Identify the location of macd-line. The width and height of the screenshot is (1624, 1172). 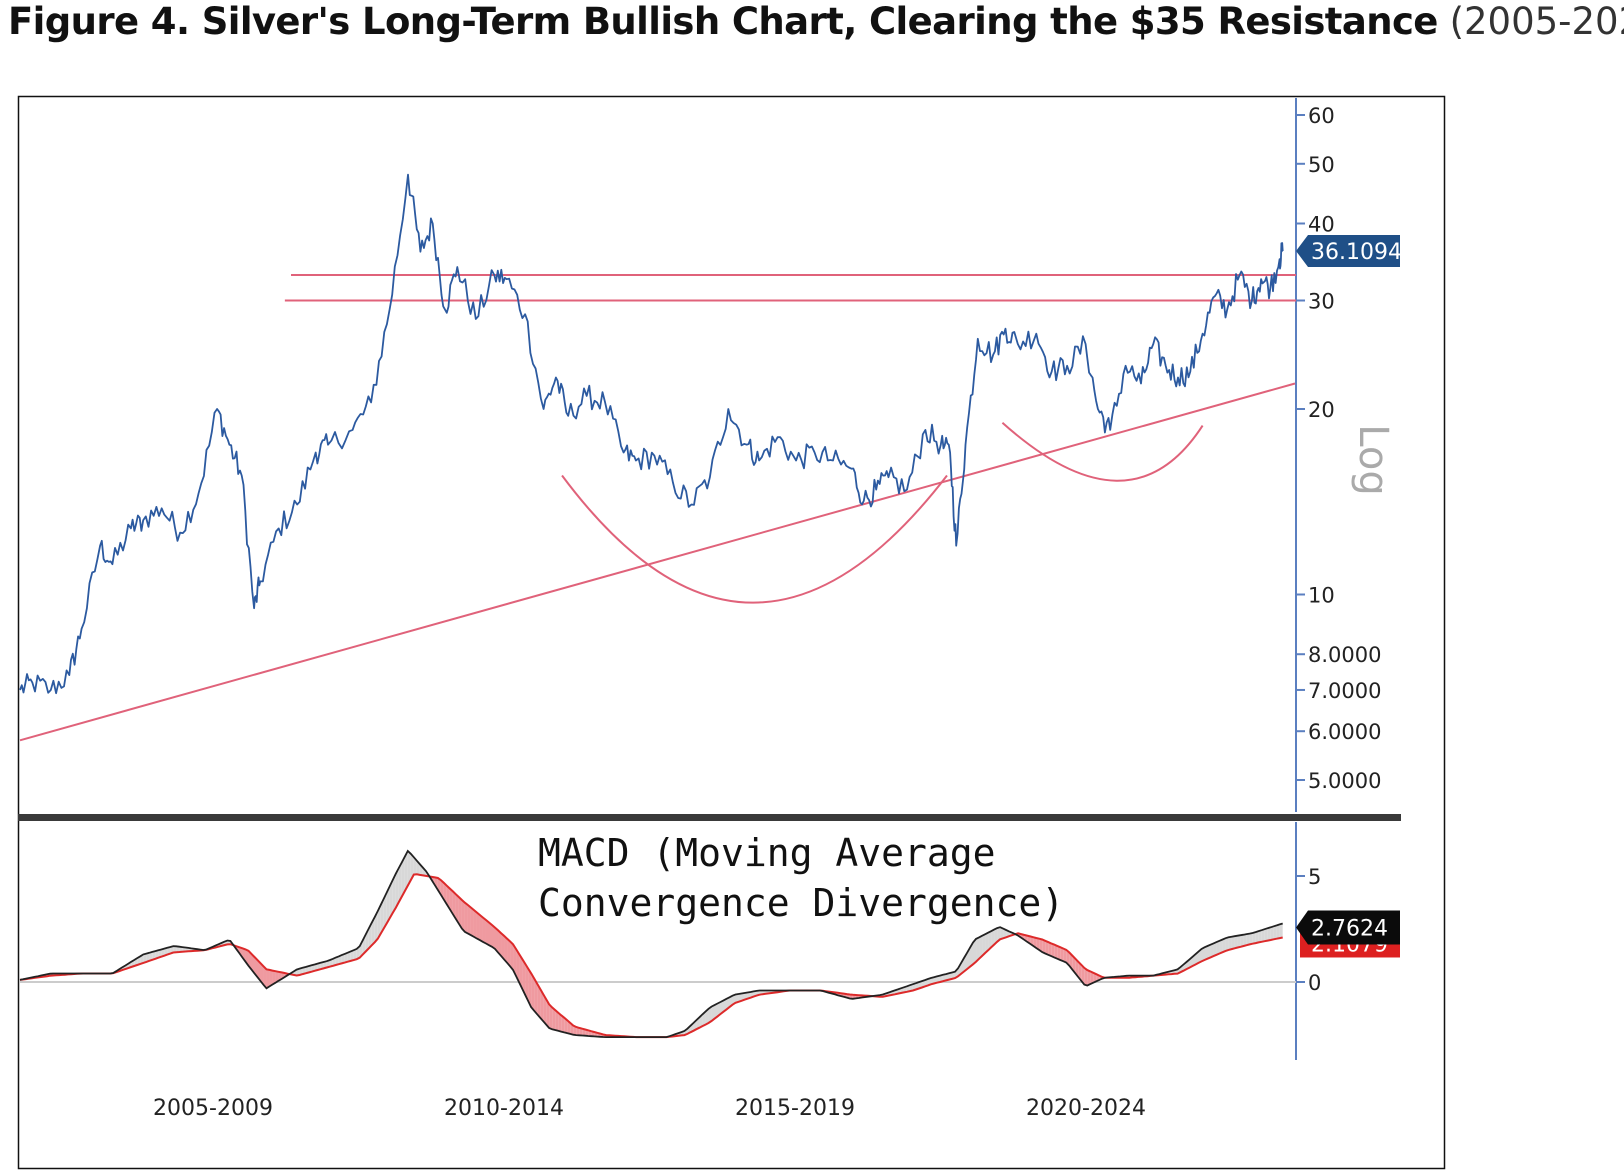
(651, 943).